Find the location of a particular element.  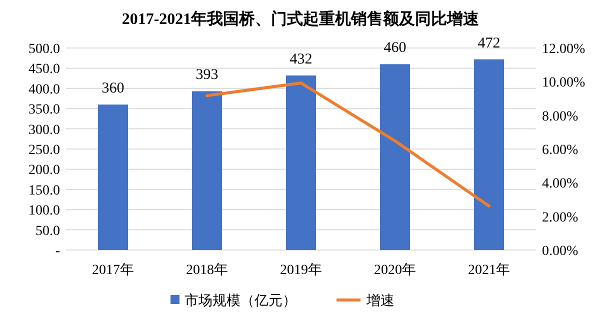

x-tick-label: 2020年 is located at coordinates (395, 270).